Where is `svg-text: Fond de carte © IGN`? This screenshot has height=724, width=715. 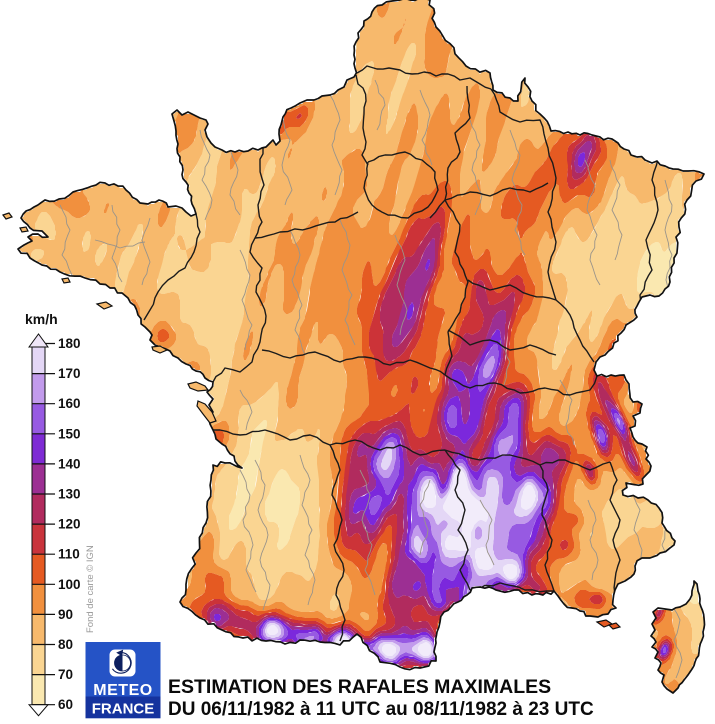
svg-text: Fond de carte © IGN is located at coordinates (90, 589).